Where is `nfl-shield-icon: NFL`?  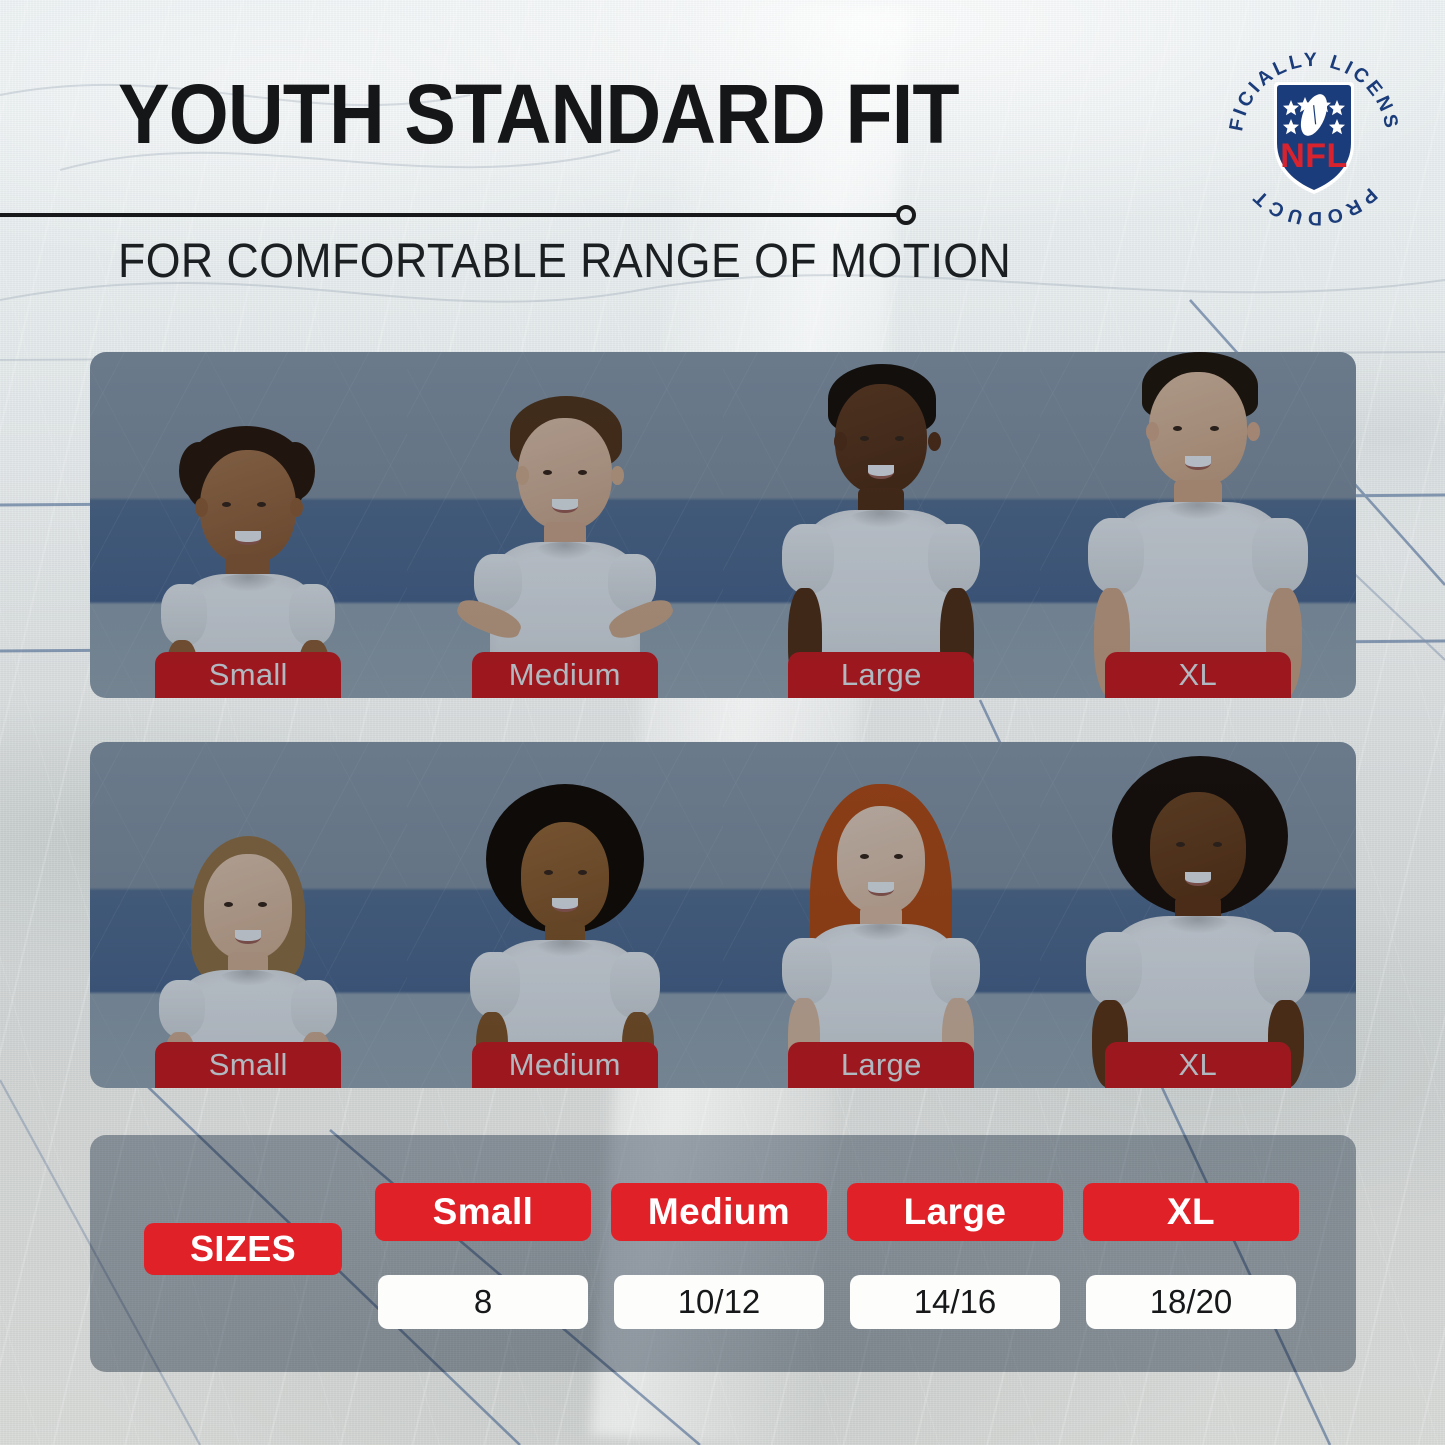
nfl-shield-icon: NFL is located at coordinates (1314, 138).